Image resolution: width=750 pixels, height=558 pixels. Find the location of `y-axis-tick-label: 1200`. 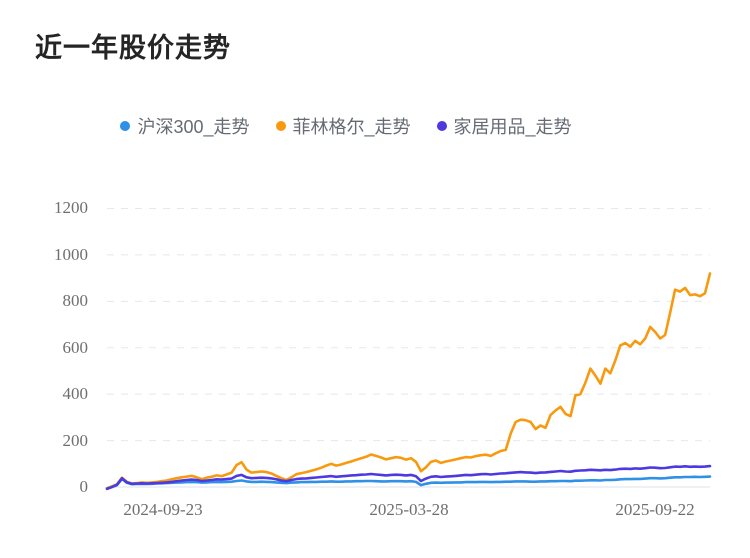

y-axis-tick-label: 1200 is located at coordinates (71, 207).